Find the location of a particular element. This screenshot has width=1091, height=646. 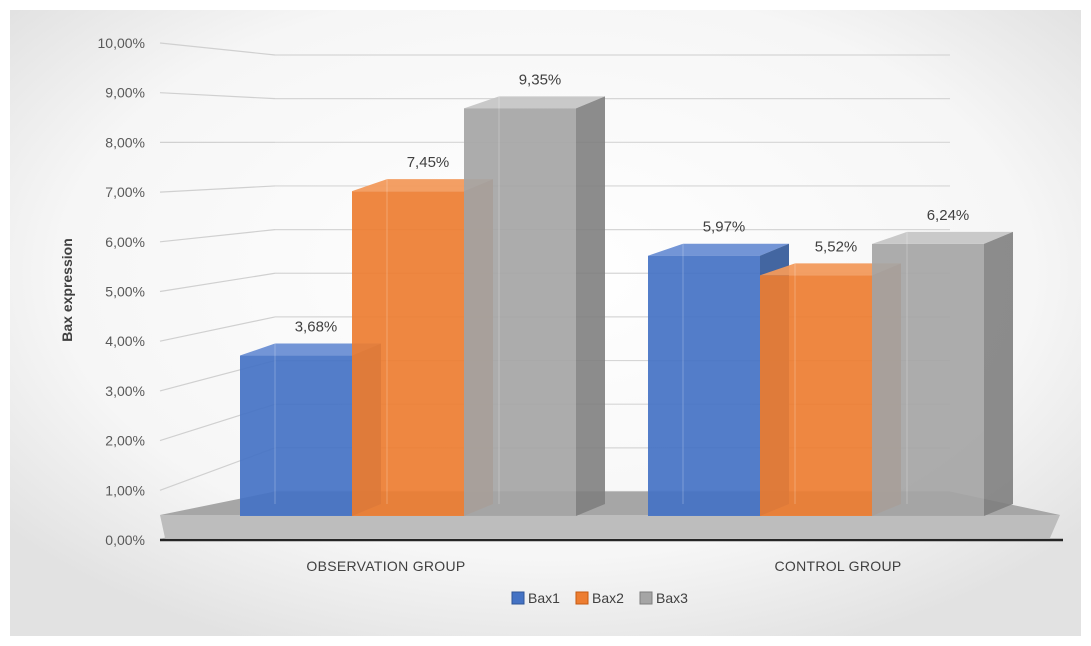

y-tick-label: 3,00% is located at coordinates (125, 391).